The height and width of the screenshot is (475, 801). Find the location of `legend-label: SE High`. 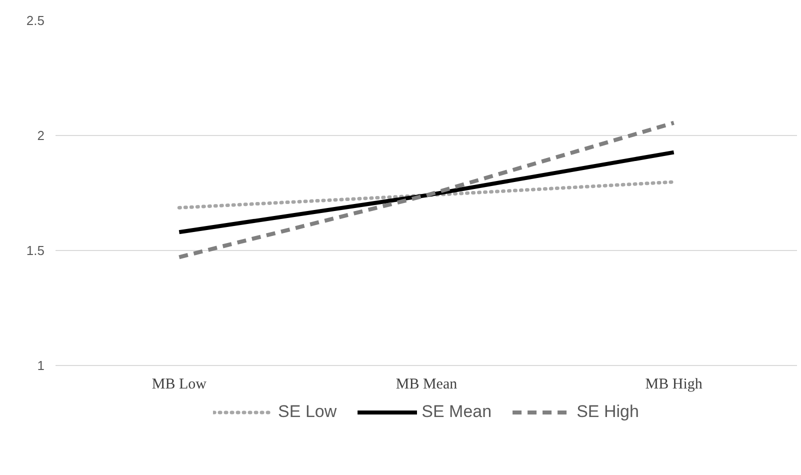

legend-label: SE High is located at coordinates (607, 412).